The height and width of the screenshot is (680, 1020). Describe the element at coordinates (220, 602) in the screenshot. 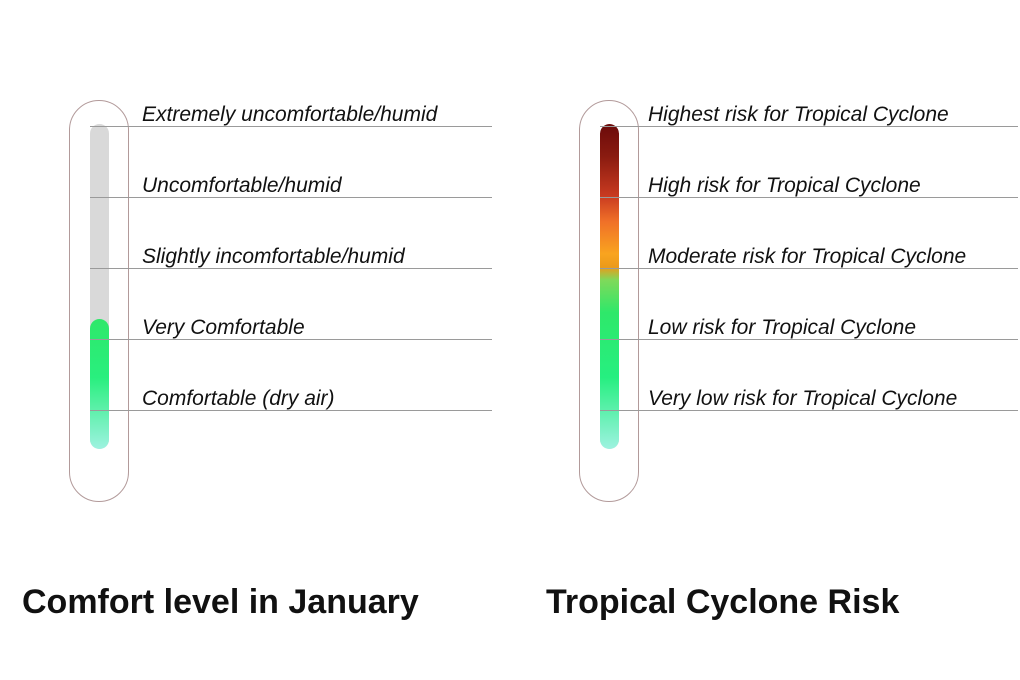

I see `gauge-title: Comfort level in January` at that location.